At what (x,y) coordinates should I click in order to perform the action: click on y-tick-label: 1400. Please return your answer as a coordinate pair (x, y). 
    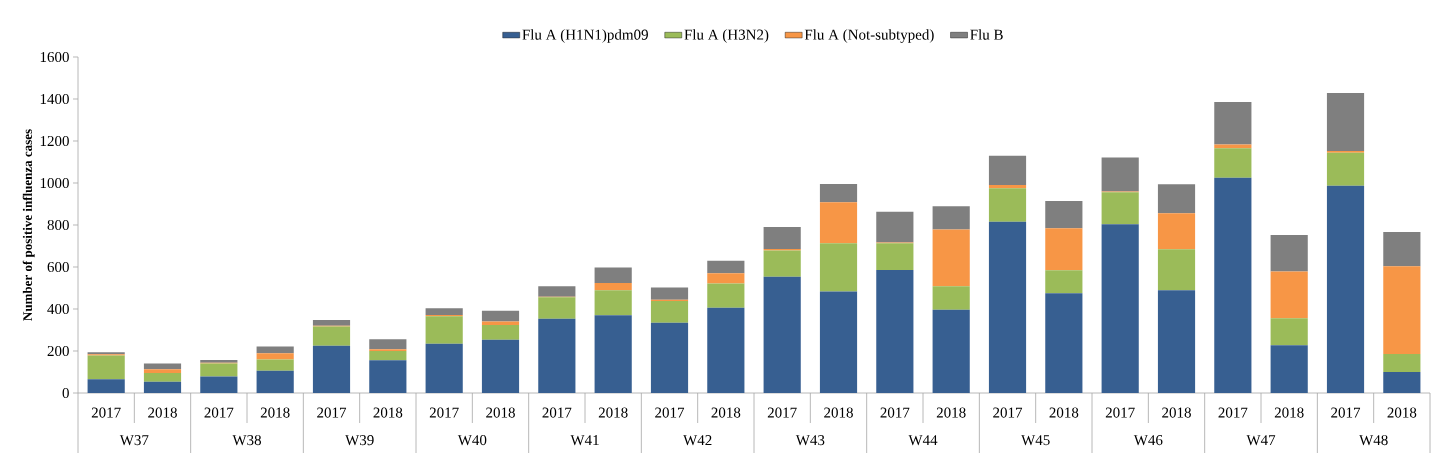
    Looking at the image, I should click on (54, 99).